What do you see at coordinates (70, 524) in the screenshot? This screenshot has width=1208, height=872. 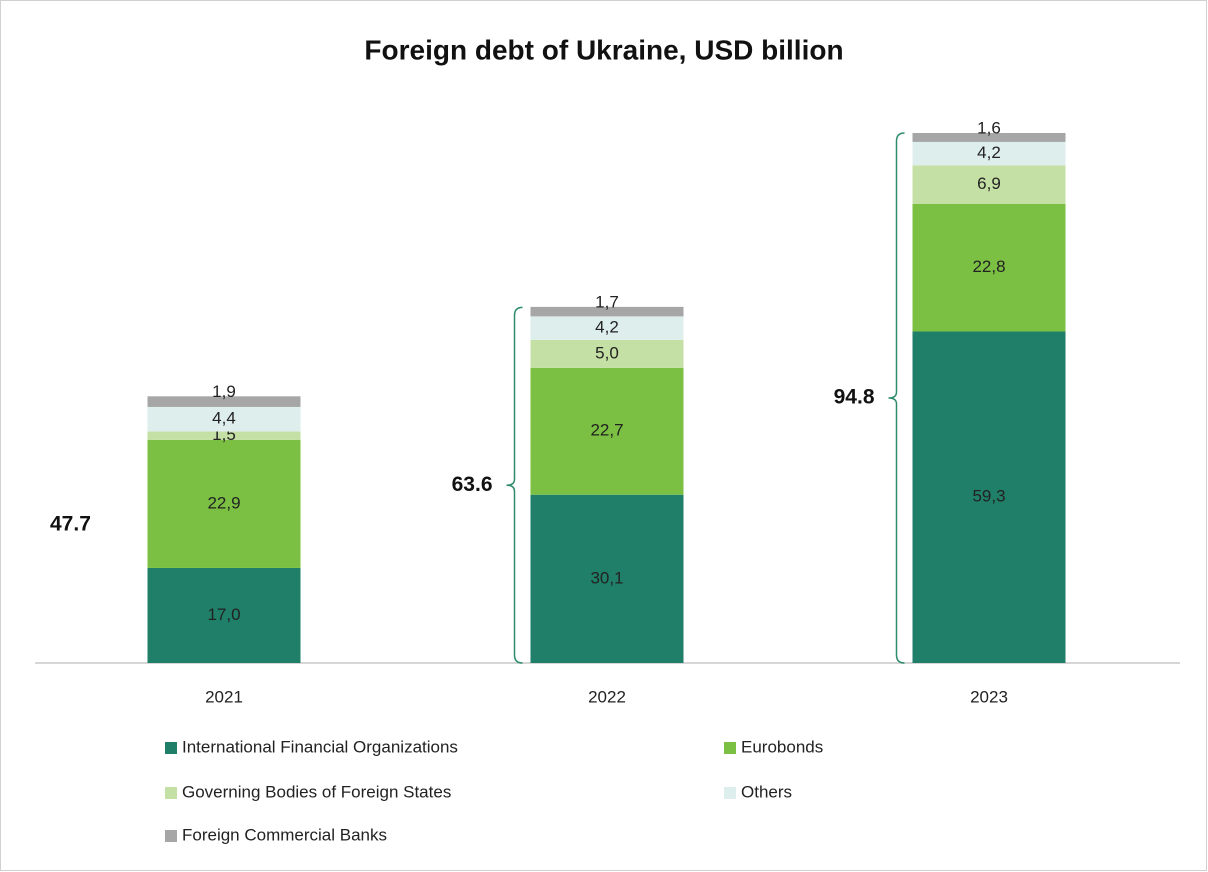 I see `total-label: 47.7` at bounding box center [70, 524].